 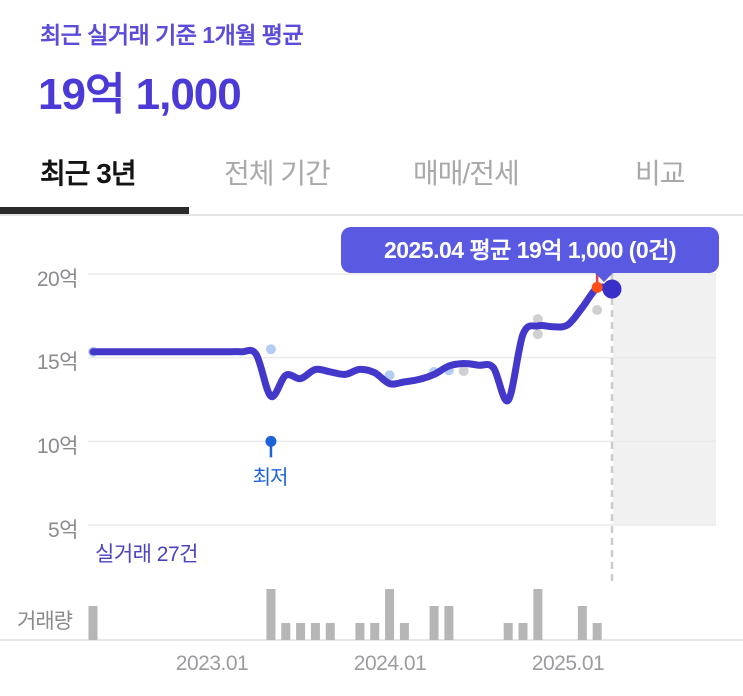 I want to click on y-axis-tick-5: 5억, so click(x=63, y=530).